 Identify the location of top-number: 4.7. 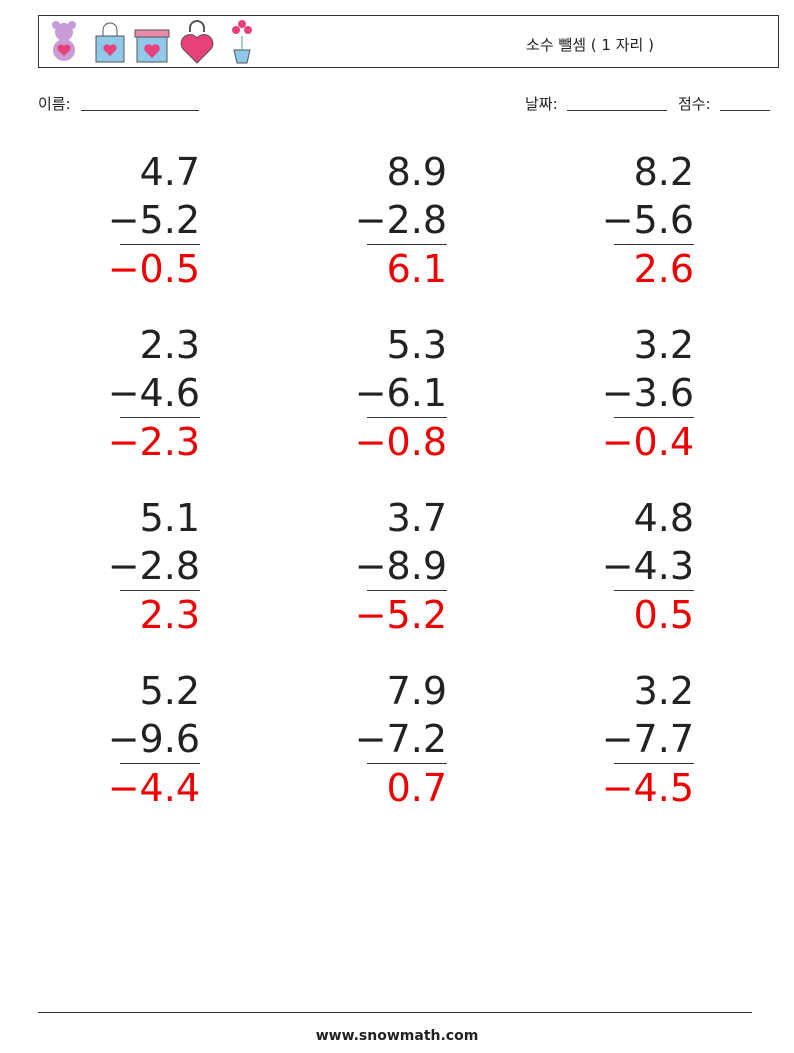
(169, 172).